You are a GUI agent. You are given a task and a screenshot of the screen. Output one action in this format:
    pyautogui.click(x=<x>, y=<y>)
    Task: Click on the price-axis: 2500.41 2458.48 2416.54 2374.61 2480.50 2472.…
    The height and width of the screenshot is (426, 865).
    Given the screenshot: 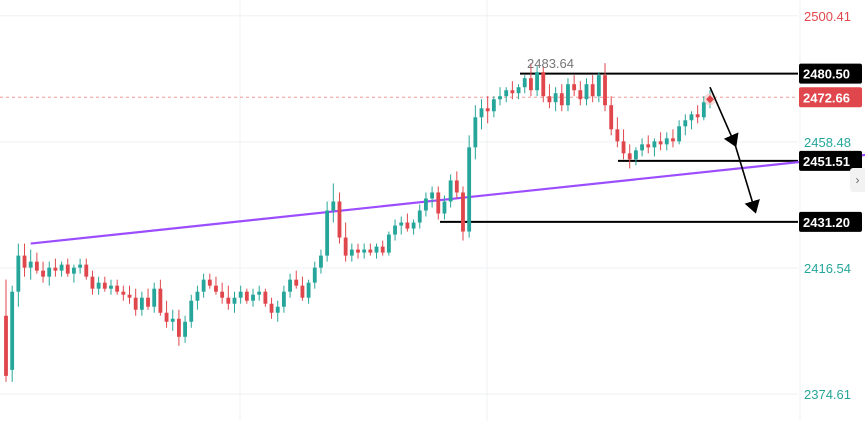 What is the action you would take?
    pyautogui.click(x=830, y=205)
    